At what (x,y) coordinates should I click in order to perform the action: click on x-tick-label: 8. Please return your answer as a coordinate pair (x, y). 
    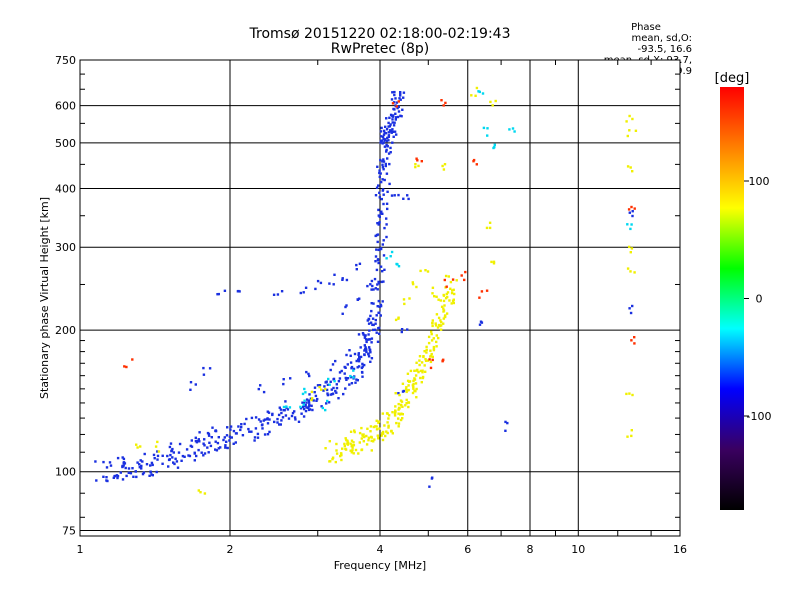
    Looking at the image, I should click on (530, 549).